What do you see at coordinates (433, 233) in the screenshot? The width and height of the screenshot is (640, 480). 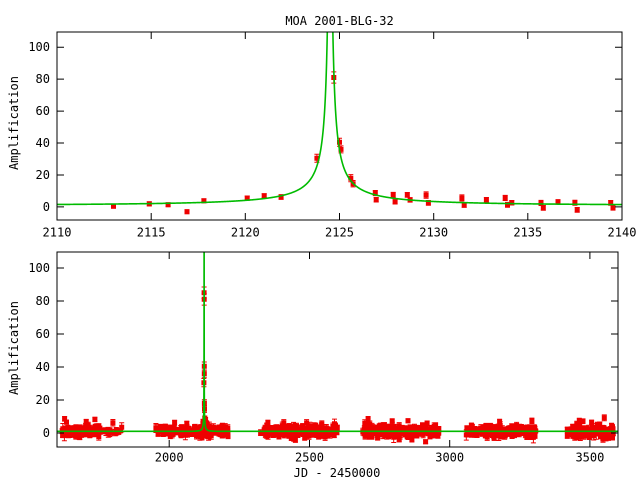 I see `top-panel-x-tick-label: 2130` at bounding box center [433, 233].